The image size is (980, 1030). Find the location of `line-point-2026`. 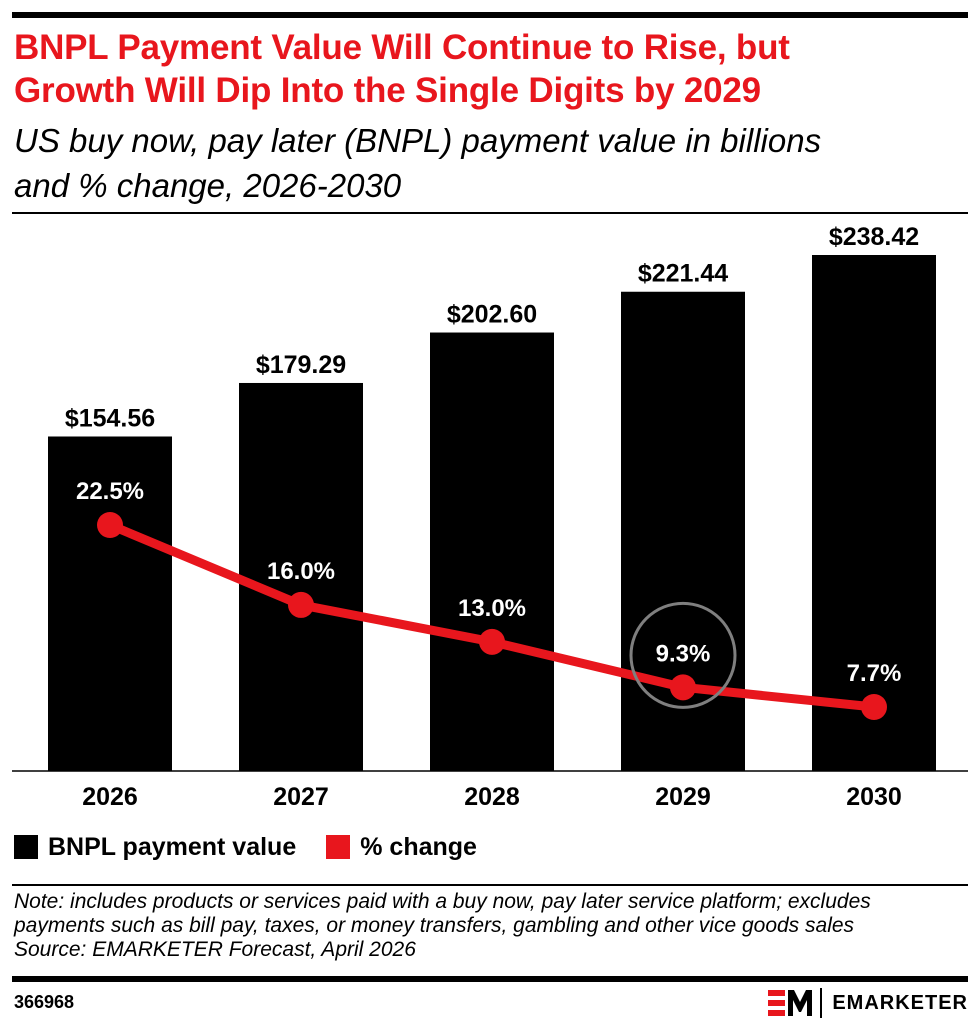

line-point-2026 is located at coordinates (110, 525).